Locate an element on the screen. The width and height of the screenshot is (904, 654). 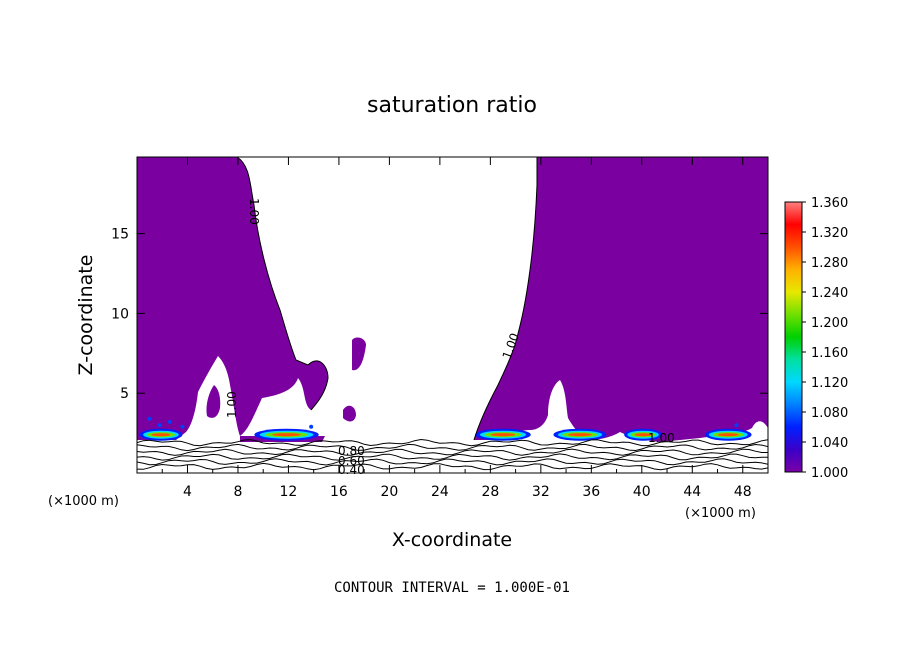
y-tick-label: 15 is located at coordinates (120, 235).